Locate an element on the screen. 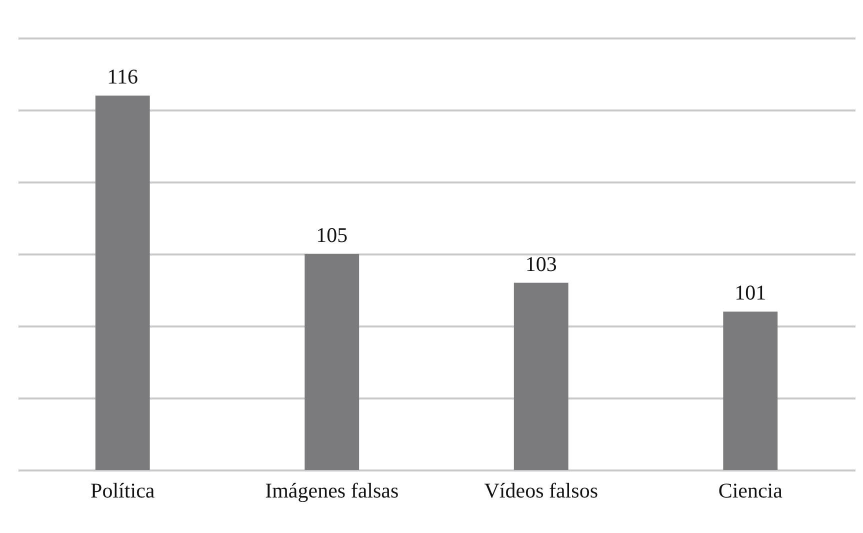 Image resolution: width=863 pixels, height=533 pixels. data-label: 103 is located at coordinates (541, 264).